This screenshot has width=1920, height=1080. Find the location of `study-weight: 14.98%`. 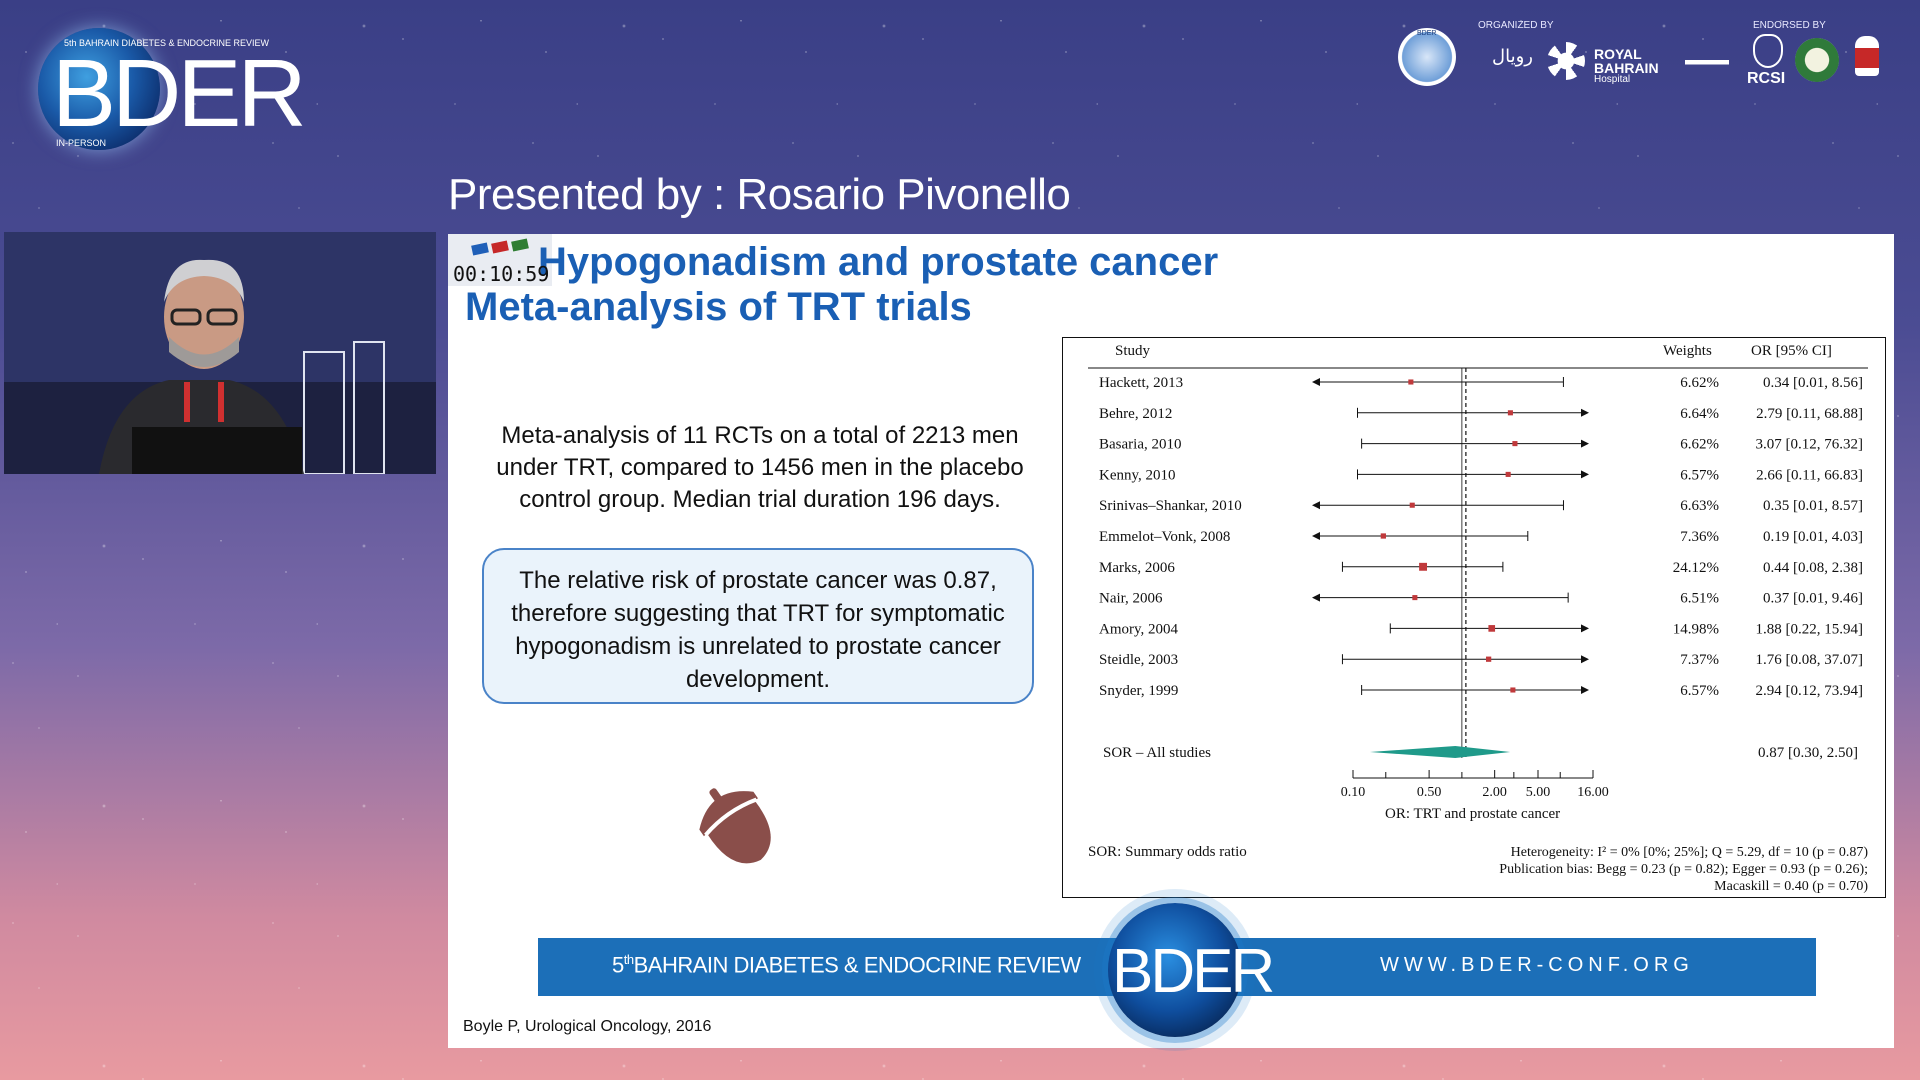

study-weight: 14.98% is located at coordinates (1696, 629).